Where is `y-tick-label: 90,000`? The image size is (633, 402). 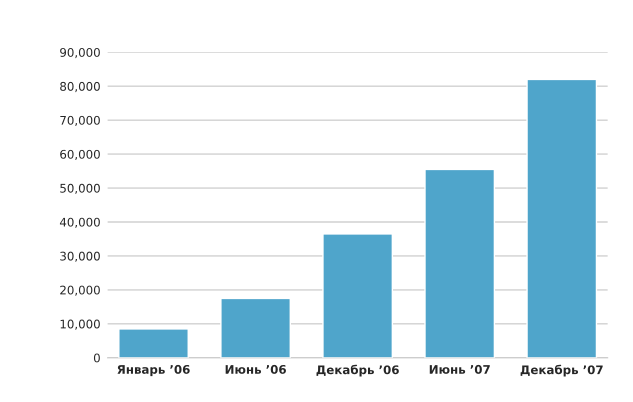
y-tick-label: 90,000 is located at coordinates (80, 53).